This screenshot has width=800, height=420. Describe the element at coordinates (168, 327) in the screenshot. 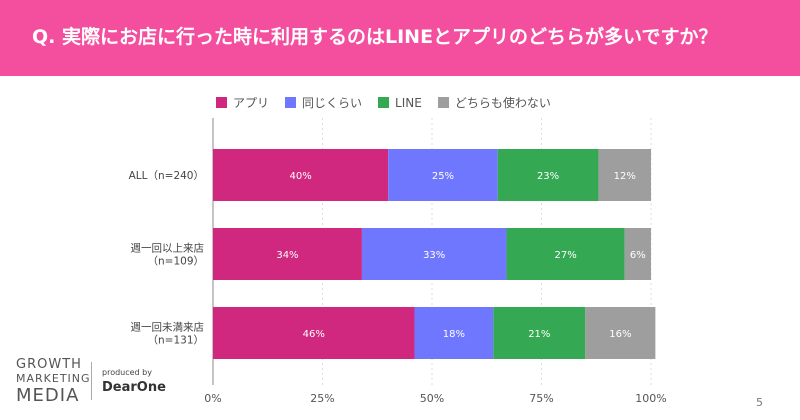

I see `category-label: 週一回未満来店` at that location.